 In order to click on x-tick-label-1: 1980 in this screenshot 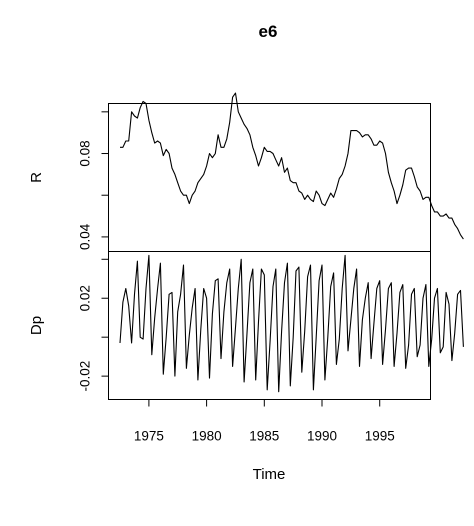, I will do `click(207, 436)`.